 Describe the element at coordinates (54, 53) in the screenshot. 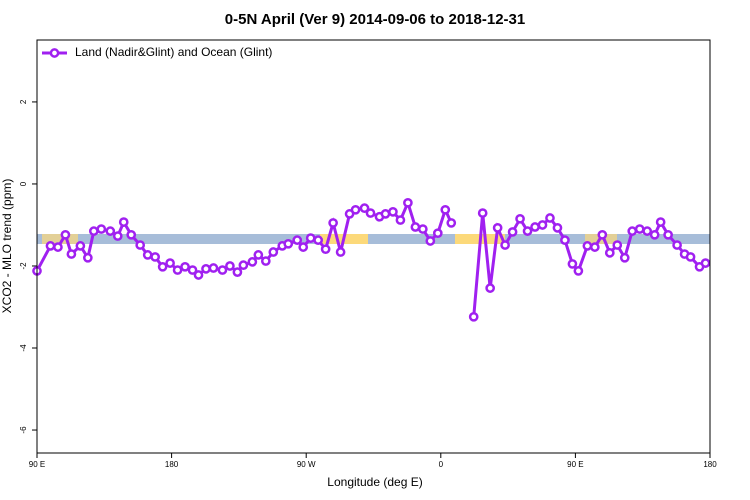

I see `legend-marker` at that location.